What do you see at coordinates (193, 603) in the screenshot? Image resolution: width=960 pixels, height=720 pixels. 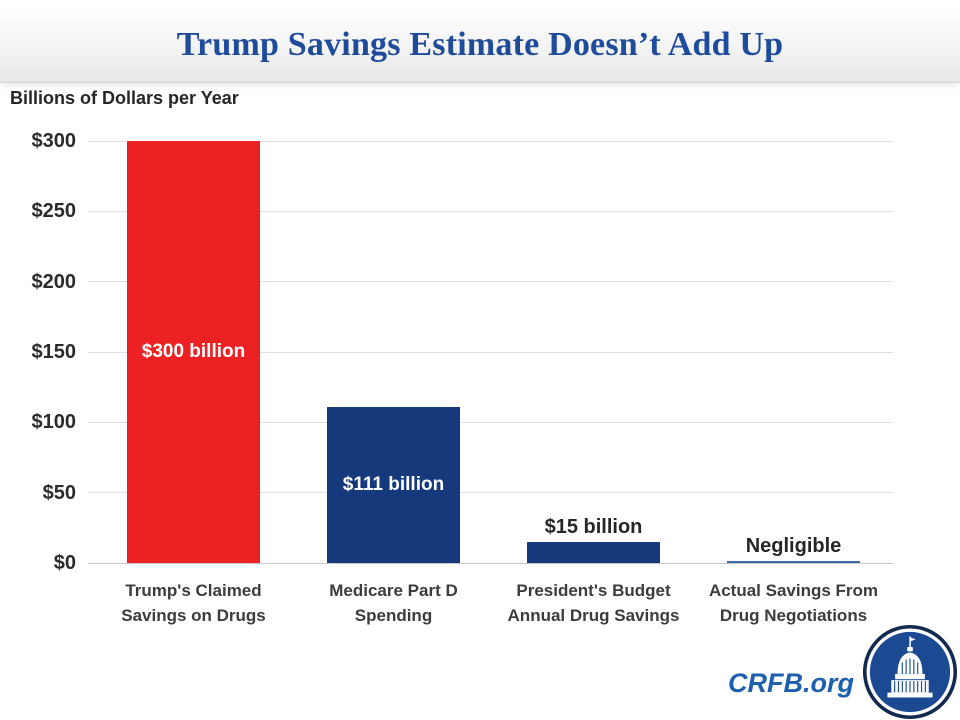 I see `x-category-label: Trump's Claimed Savings on Drugs` at bounding box center [193, 603].